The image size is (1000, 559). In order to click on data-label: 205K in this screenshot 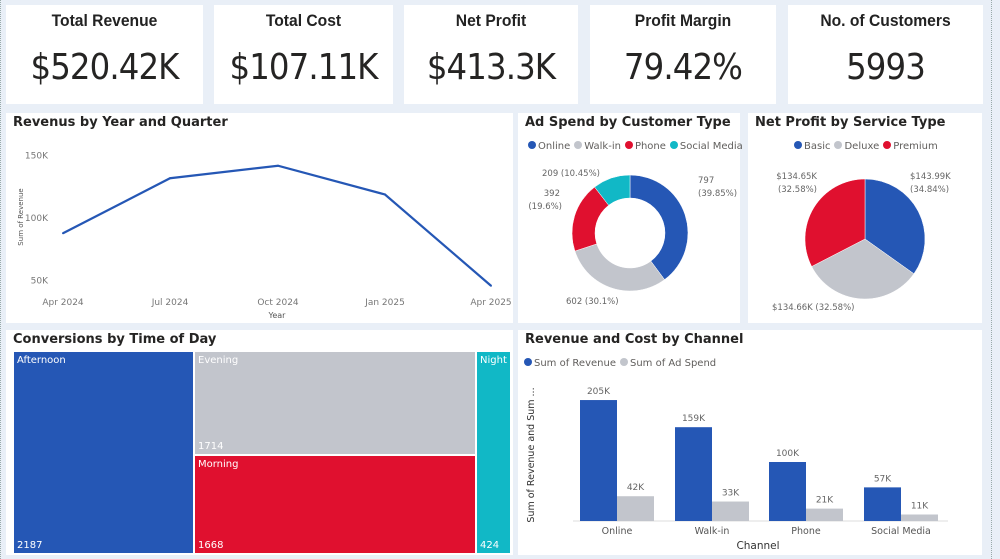, I will do `click(599, 392)`.